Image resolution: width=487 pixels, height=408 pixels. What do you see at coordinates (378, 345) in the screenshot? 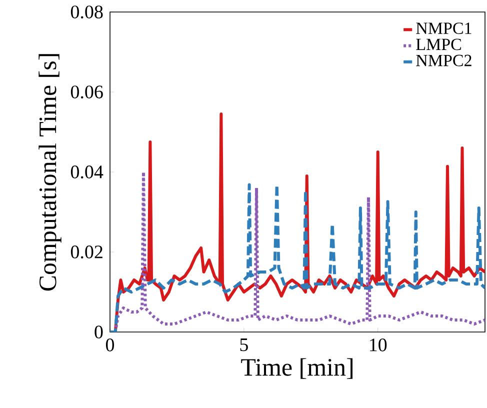
I see `x-tick-label: 10` at bounding box center [378, 345].